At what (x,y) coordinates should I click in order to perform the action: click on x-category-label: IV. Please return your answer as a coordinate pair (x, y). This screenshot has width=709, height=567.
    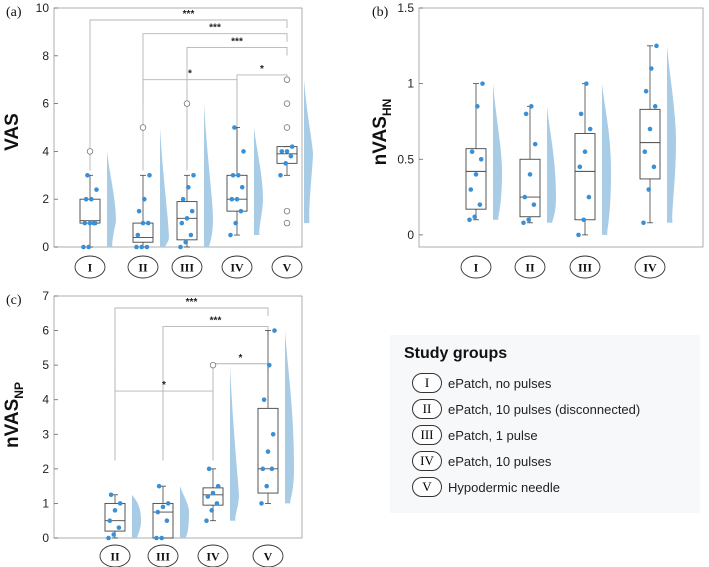
    Looking at the image, I should click on (213, 557).